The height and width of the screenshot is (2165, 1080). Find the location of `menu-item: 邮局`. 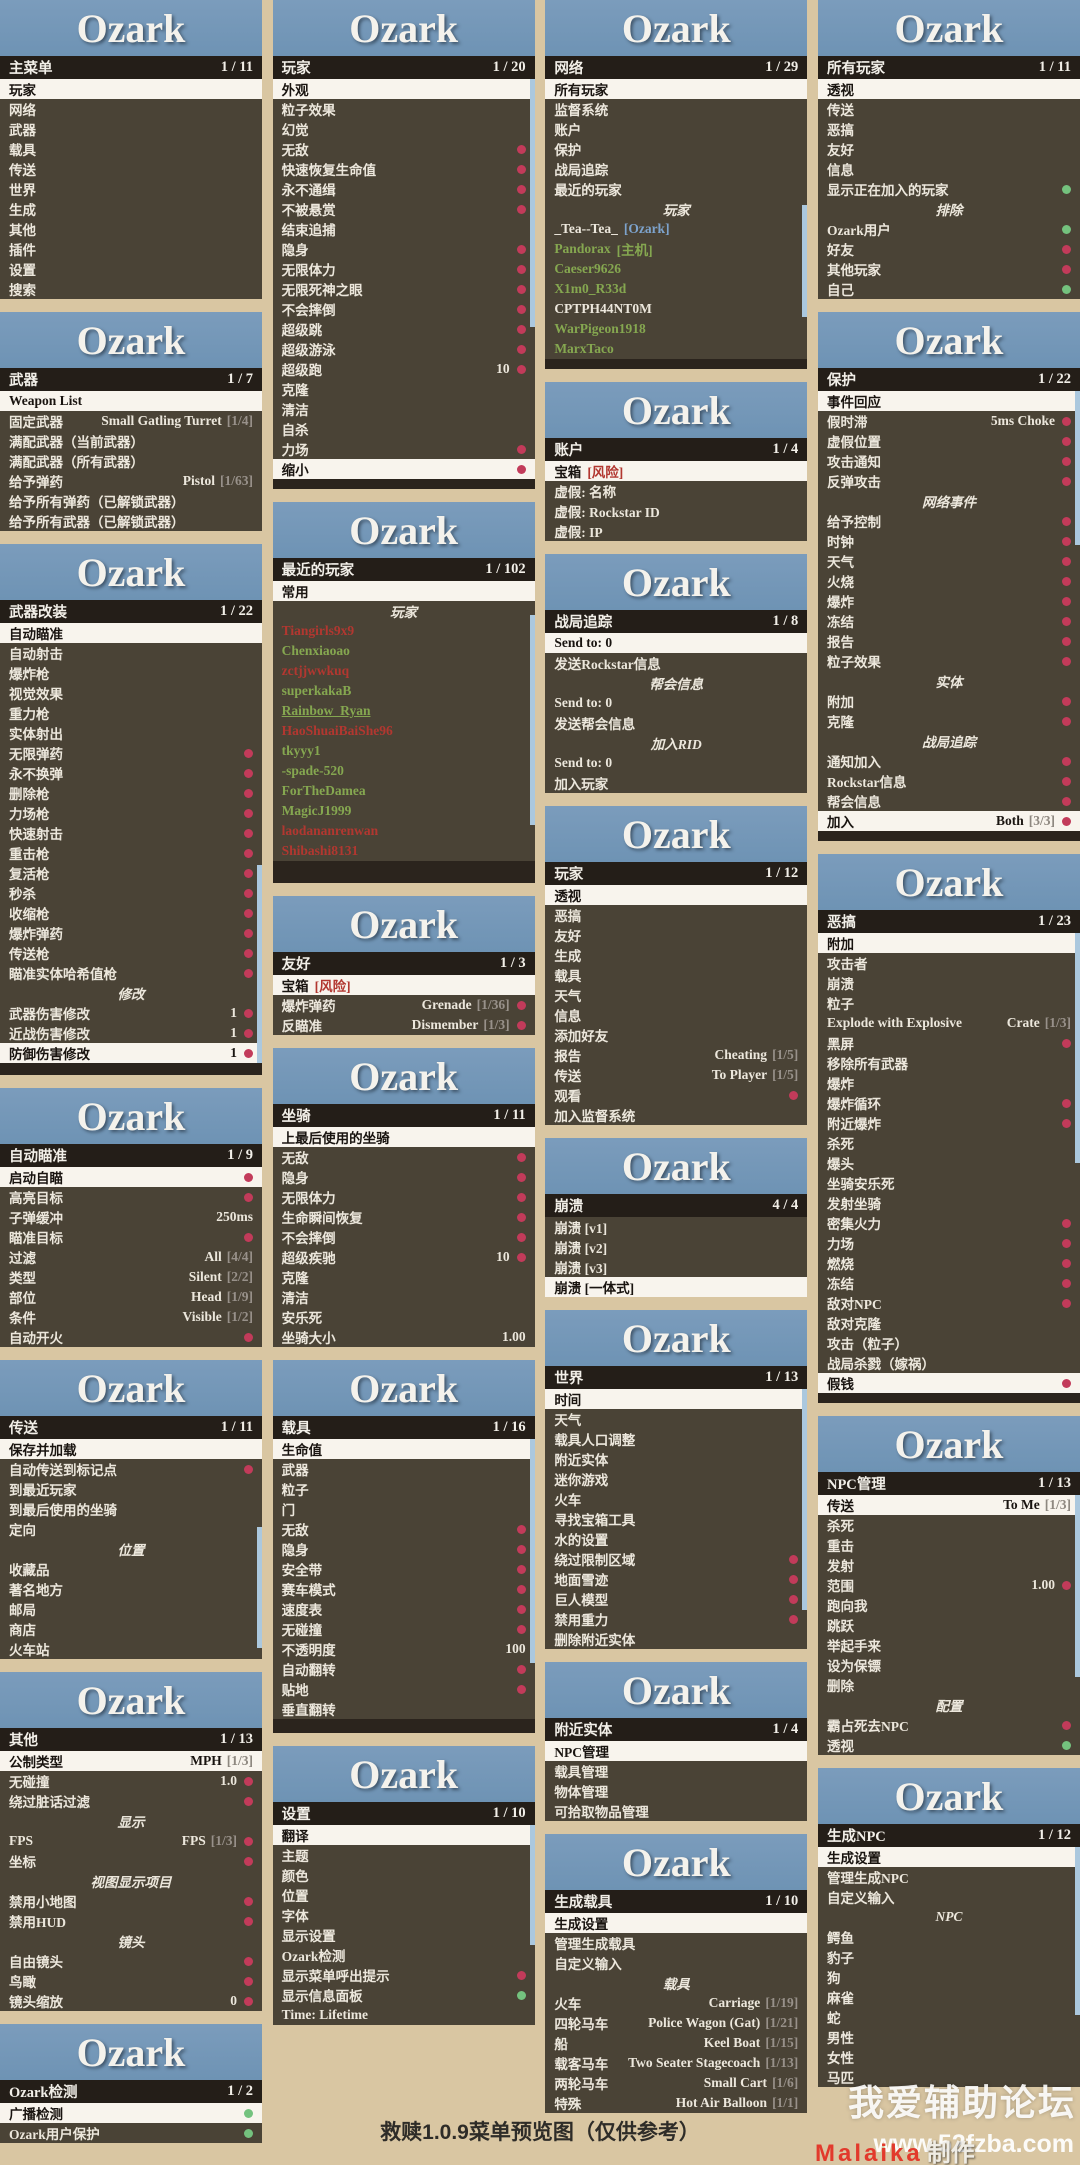

menu-item: 邮局 is located at coordinates (131, 1609).